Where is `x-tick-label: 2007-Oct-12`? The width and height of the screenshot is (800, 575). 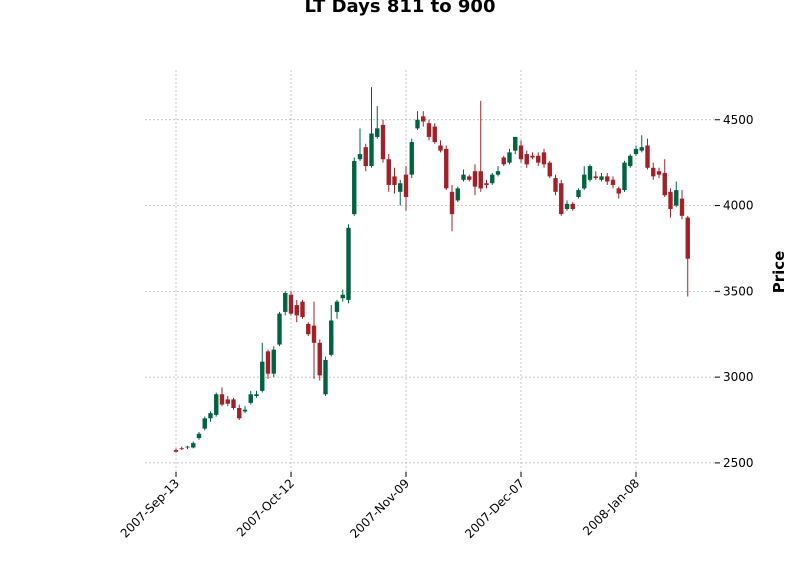
x-tick-label: 2007-Oct-12 is located at coordinates (265, 507).